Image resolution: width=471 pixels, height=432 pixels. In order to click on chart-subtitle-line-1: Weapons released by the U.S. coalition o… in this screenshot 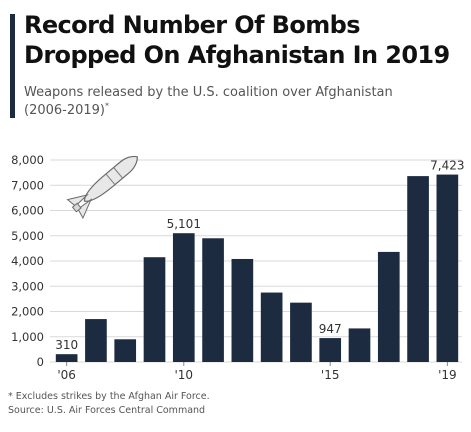, I will do `click(208, 92)`.